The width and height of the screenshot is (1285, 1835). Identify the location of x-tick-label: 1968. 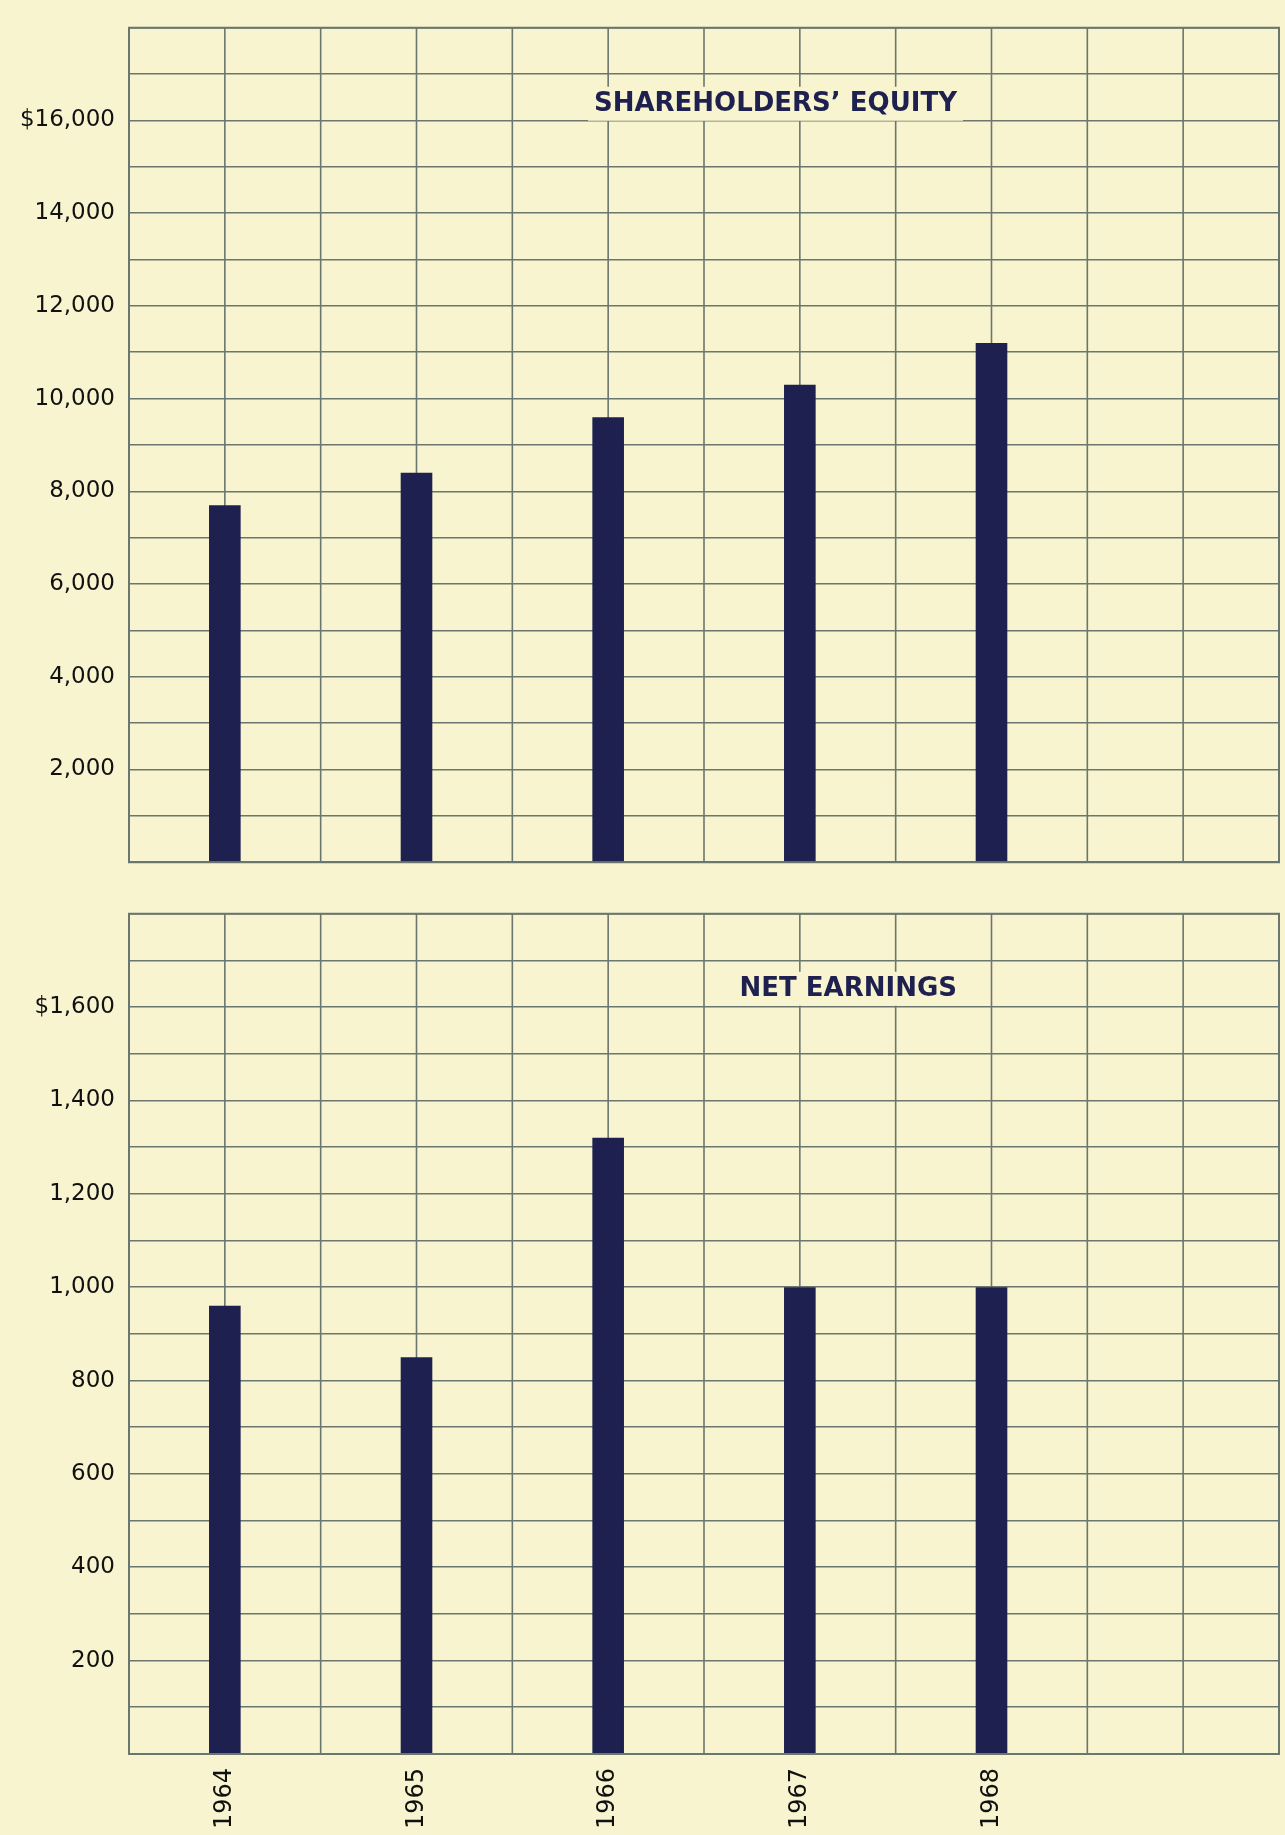
(989, 1798).